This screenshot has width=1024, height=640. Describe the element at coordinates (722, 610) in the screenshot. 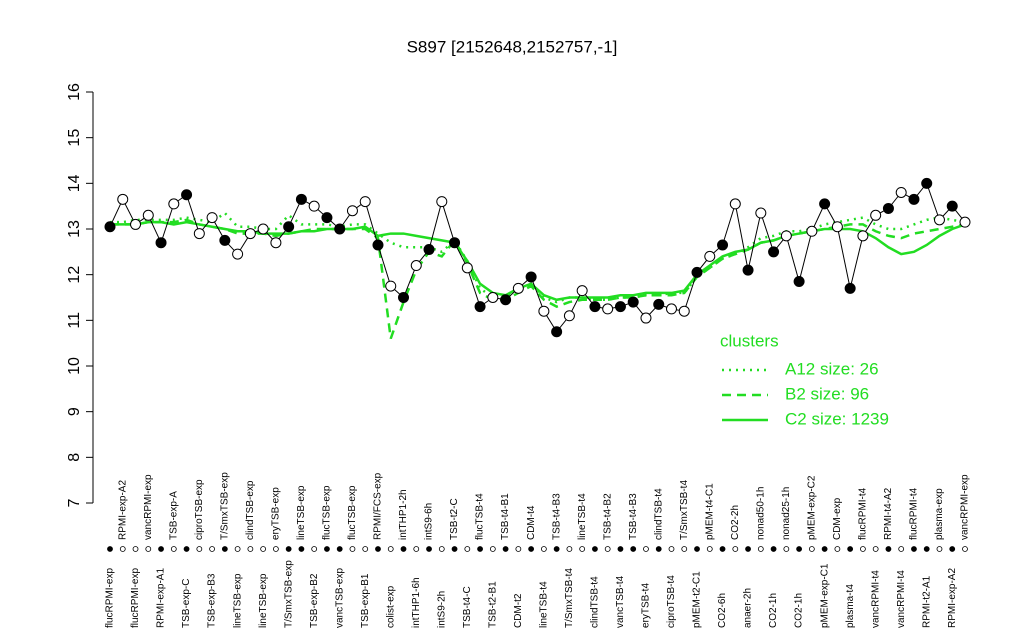

I see `x-tick-label: CO2-6h` at that location.